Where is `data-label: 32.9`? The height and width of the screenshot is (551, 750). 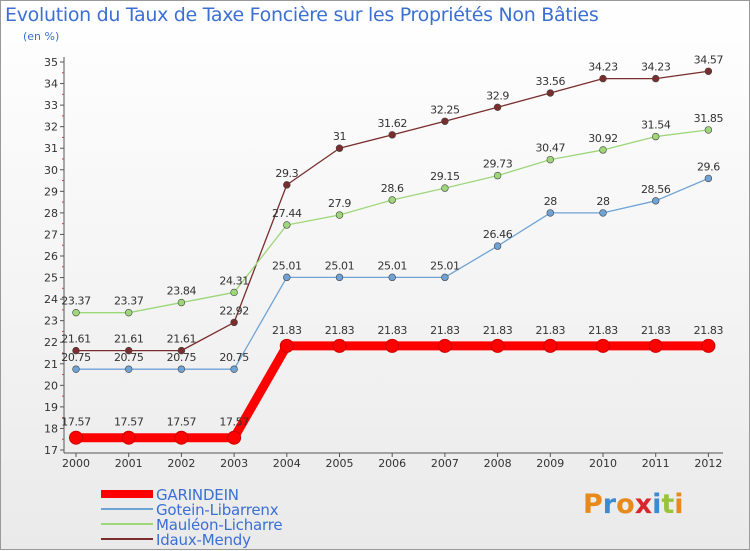 data-label: 32.9 is located at coordinates (497, 95).